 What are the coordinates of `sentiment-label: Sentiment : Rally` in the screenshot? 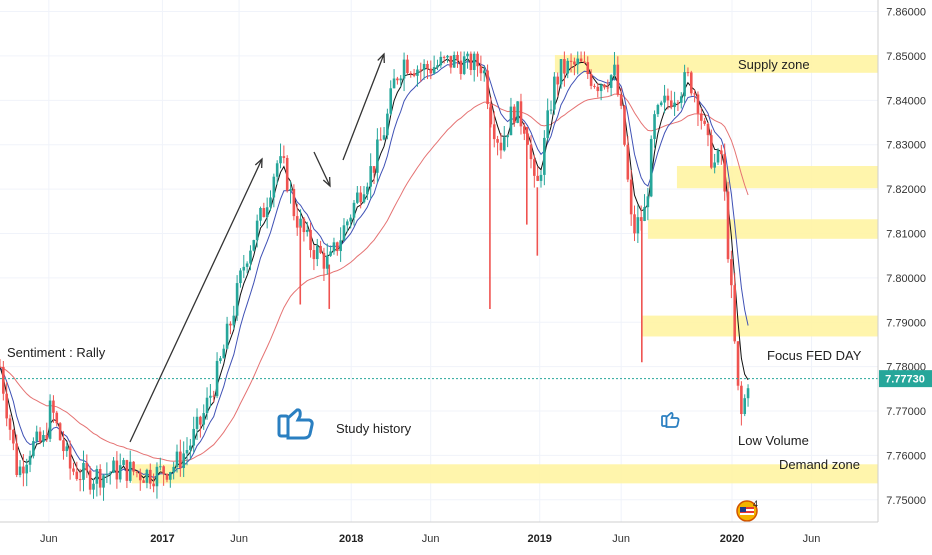 It's located at (56, 352).